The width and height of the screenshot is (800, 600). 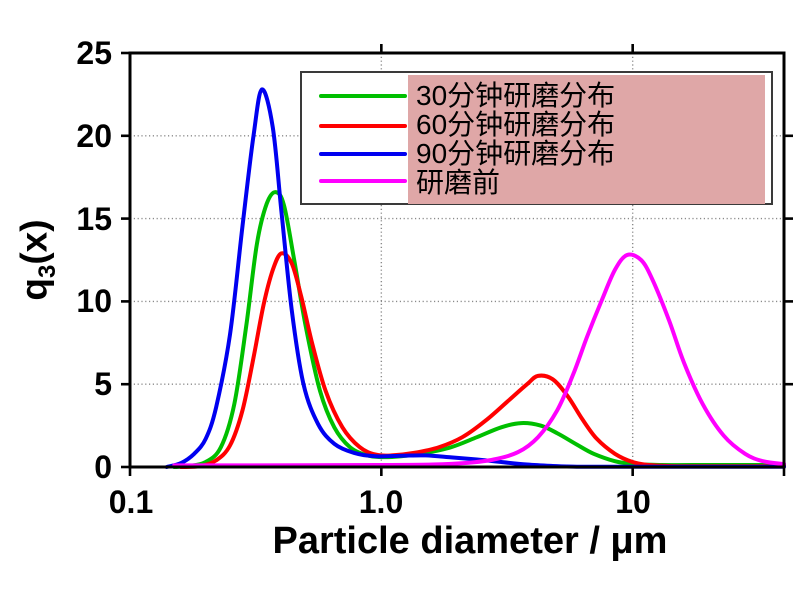 What do you see at coordinates (458, 182) in the screenshot?
I see `legend-label-before-grinding: 研磨前` at bounding box center [458, 182].